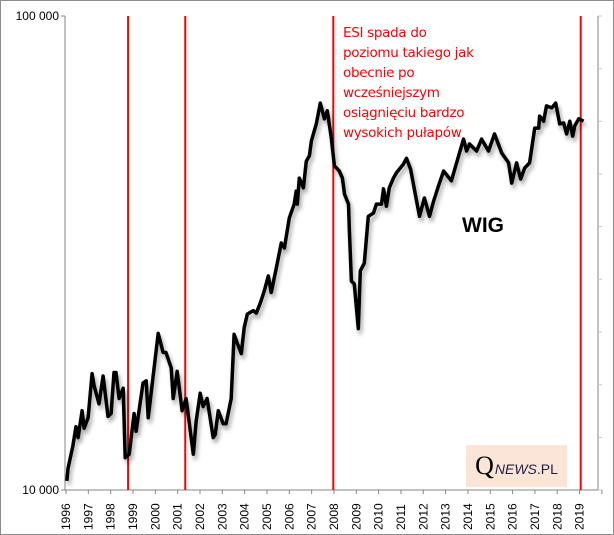 The width and height of the screenshot is (614, 535). What do you see at coordinates (200, 516) in the screenshot?
I see `x-tick-label: 2002` at bounding box center [200, 516].